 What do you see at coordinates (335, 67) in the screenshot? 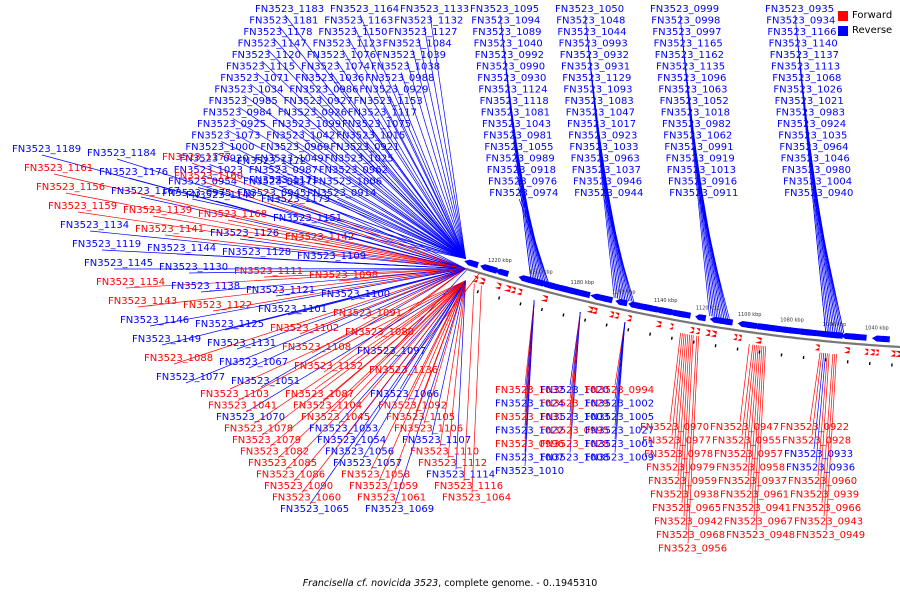
I see `gene-label: FN3523_1074` at bounding box center [335, 67].